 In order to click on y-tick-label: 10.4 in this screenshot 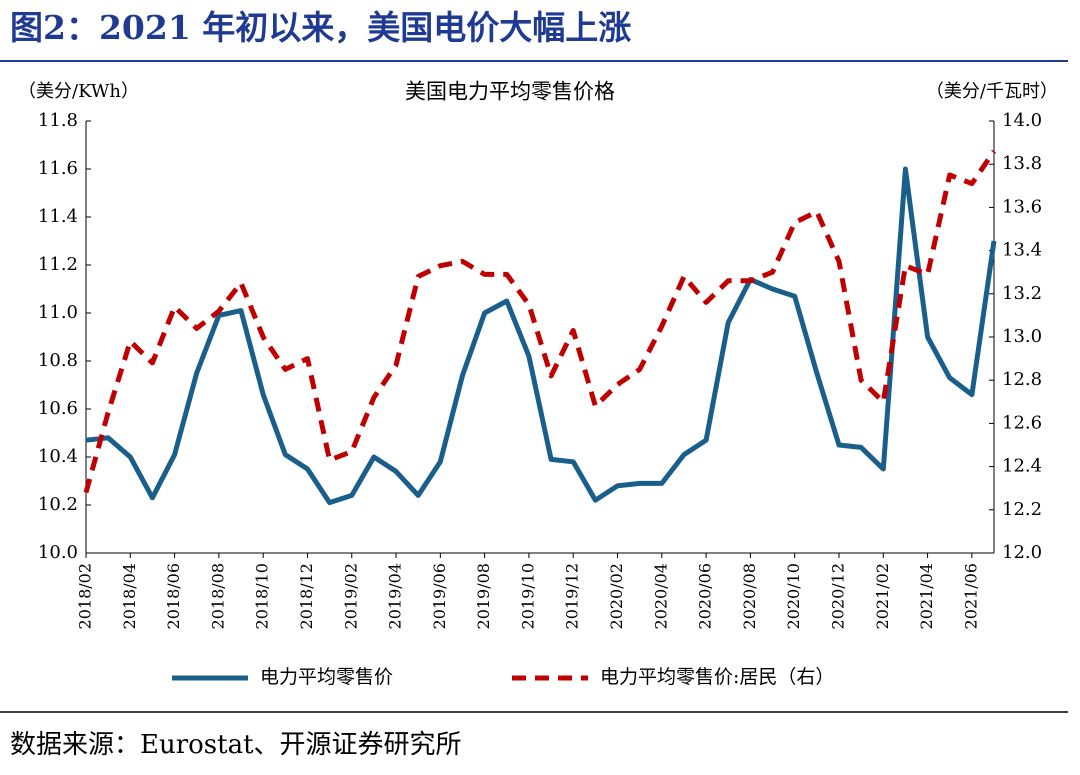, I will do `click(58, 456)`.